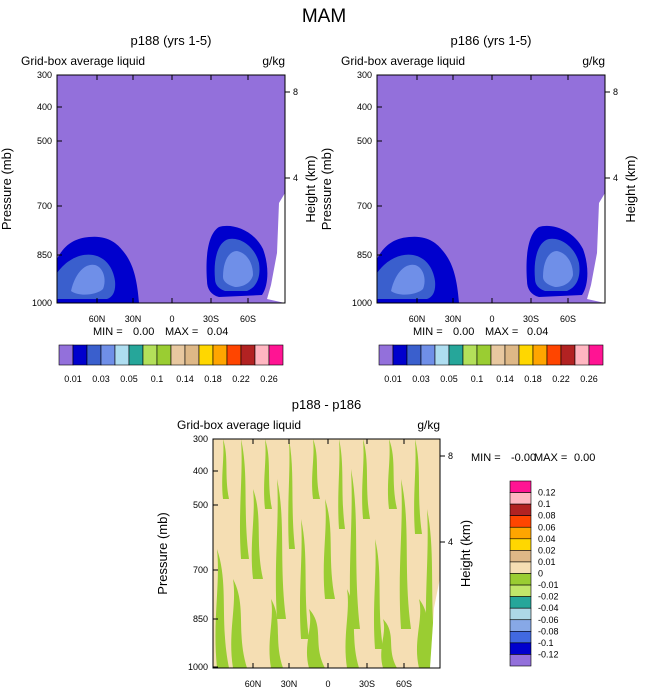  What do you see at coordinates (421, 379) in the screenshot?
I see `colorbar-label: 0.03` at bounding box center [421, 379].